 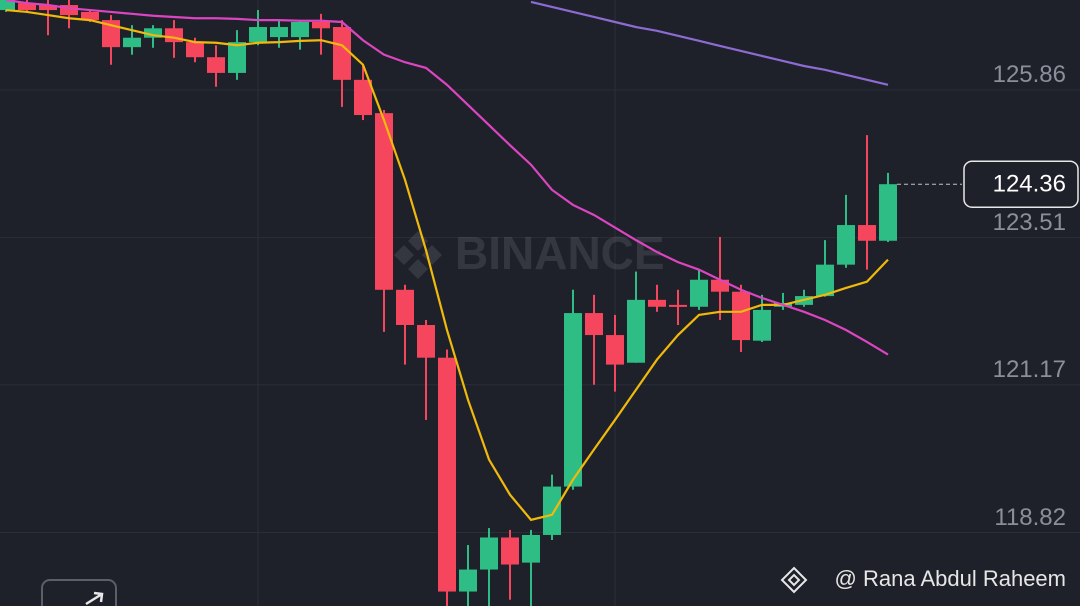 I want to click on moving-average-line, so click(x=709, y=43).